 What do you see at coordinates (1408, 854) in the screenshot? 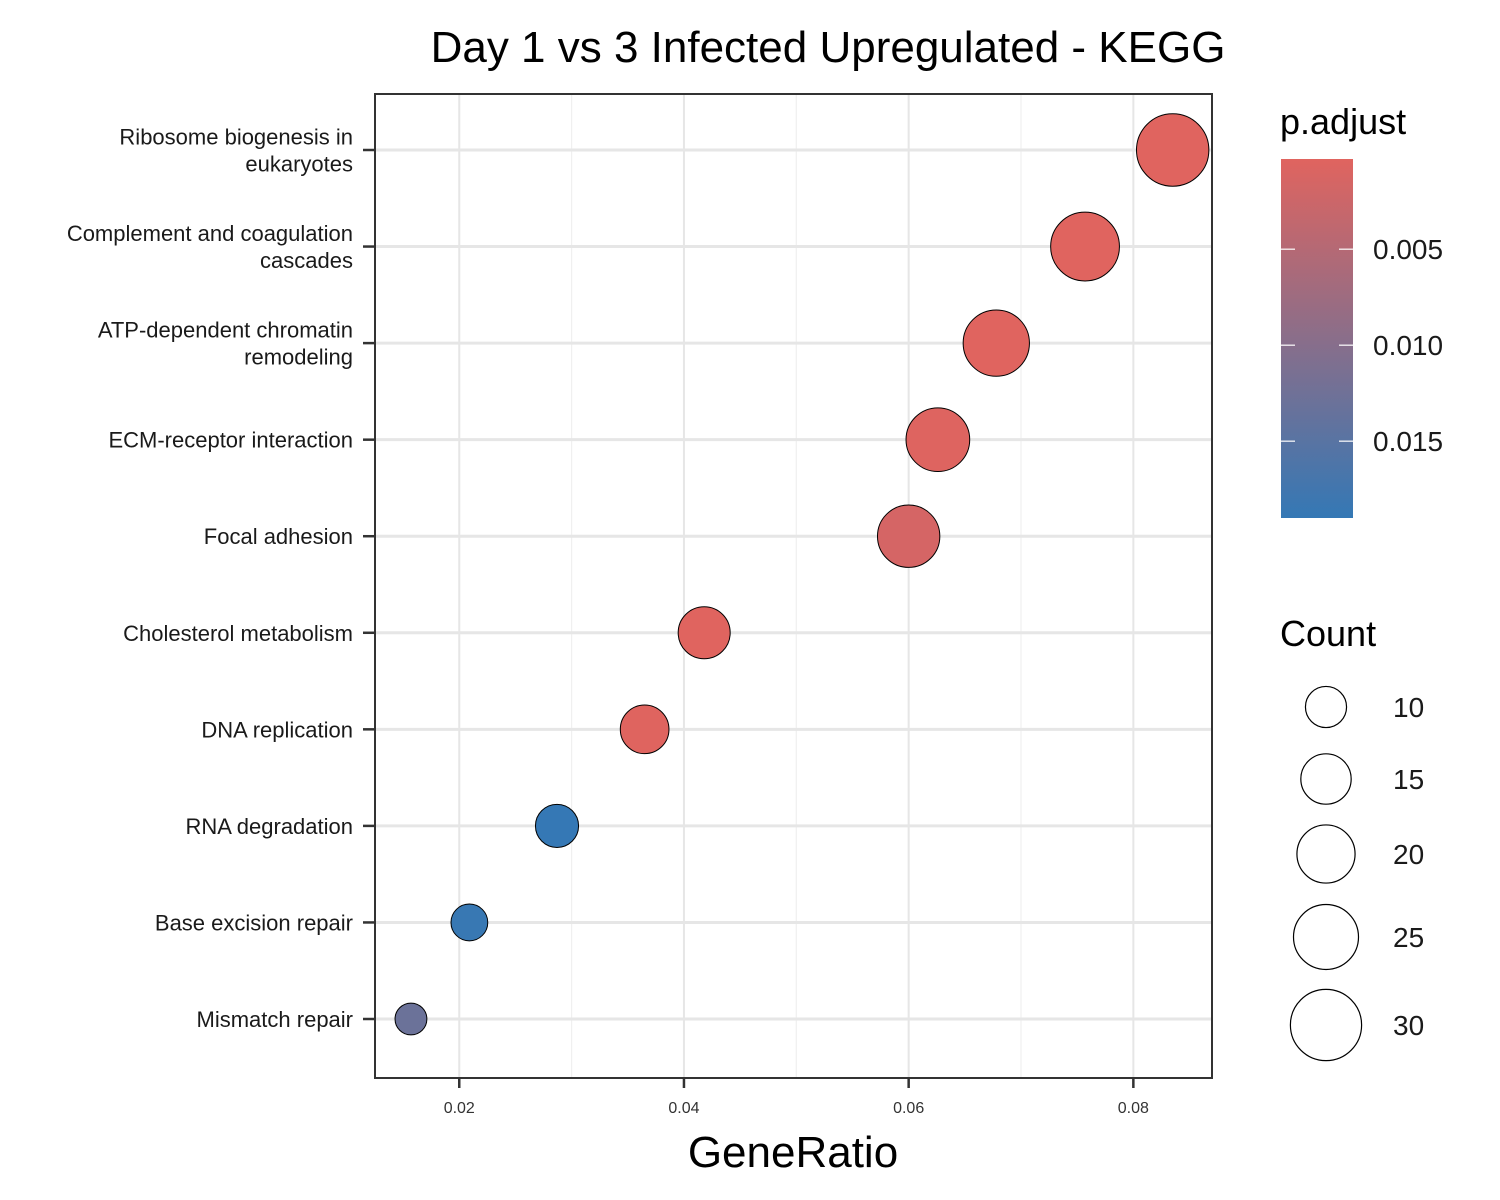
I see `size-legend-label: 20` at bounding box center [1408, 854].